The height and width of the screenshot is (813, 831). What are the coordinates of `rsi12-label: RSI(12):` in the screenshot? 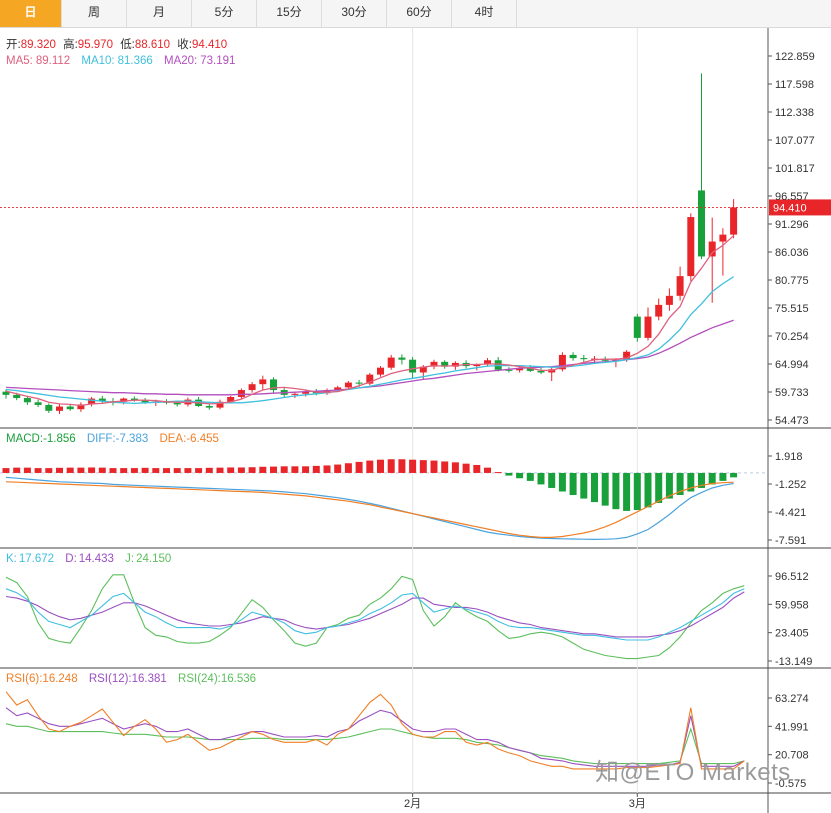 It's located at (110, 679).